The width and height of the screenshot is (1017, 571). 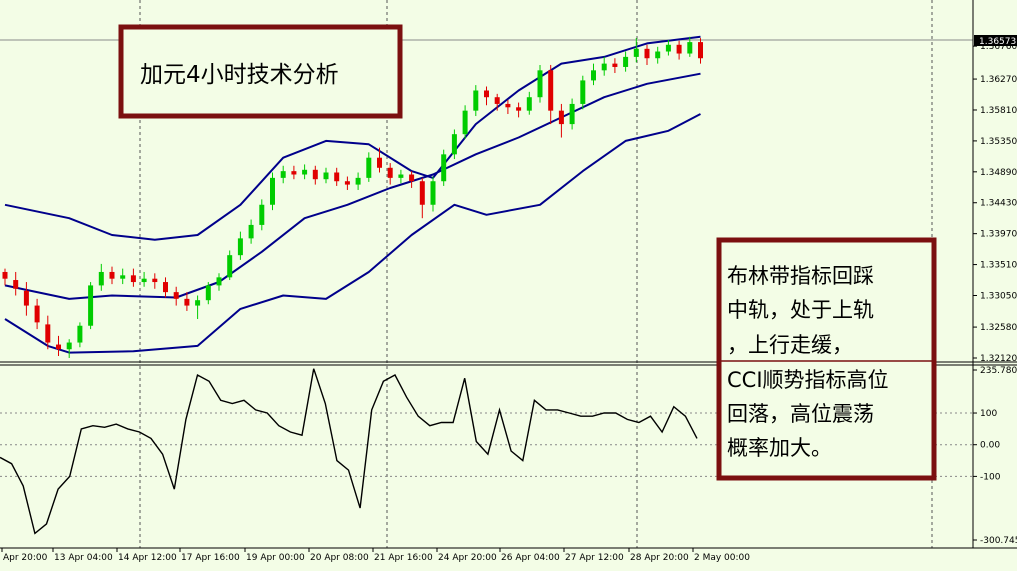 I want to click on note-line-4: CCI顺势指标高位, so click(x=808, y=380).